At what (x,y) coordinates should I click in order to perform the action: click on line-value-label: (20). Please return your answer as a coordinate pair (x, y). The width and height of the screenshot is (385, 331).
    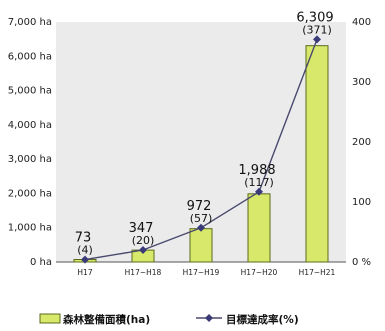
    Looking at the image, I should click on (143, 240).